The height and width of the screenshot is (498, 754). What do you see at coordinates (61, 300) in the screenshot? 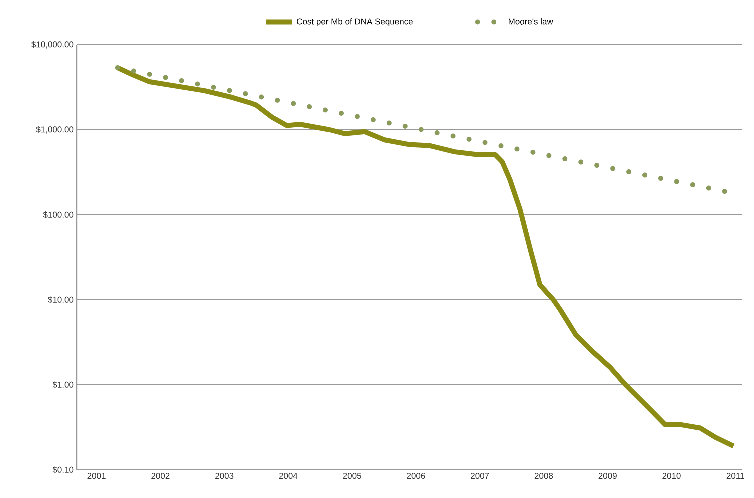
I see `y-tick-label: $10.00` at bounding box center [61, 300].